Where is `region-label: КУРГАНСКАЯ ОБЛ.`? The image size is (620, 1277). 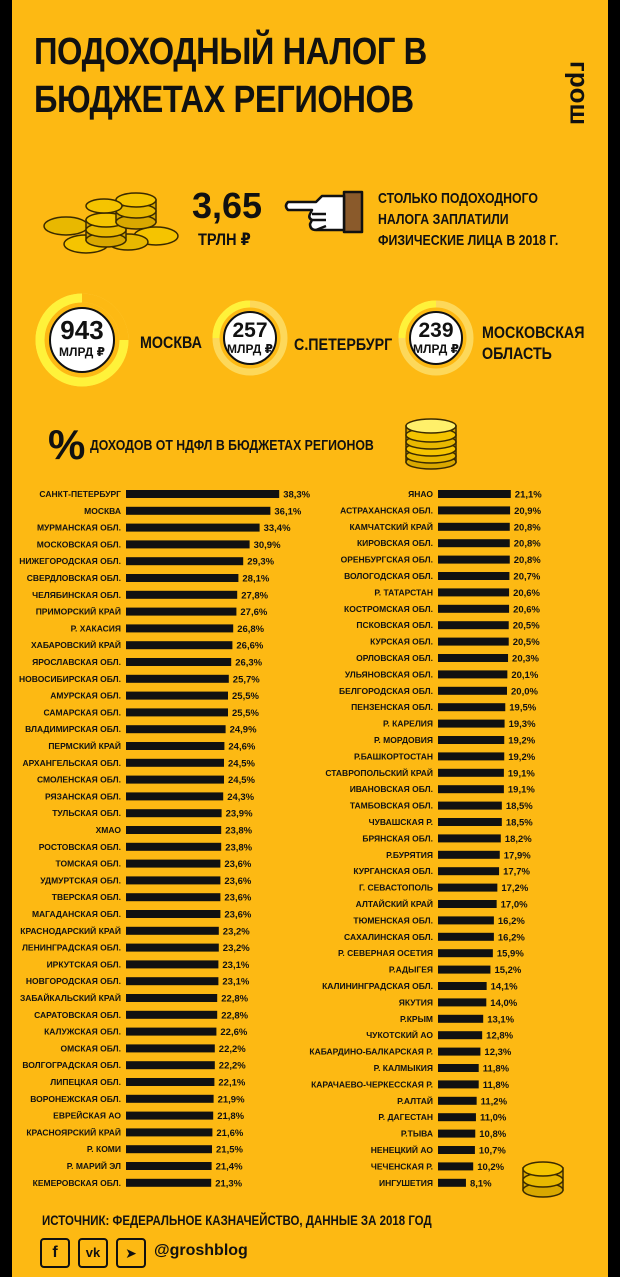 region-label: КУРГАНСКАЯ ОБЛ. is located at coordinates (393, 871).